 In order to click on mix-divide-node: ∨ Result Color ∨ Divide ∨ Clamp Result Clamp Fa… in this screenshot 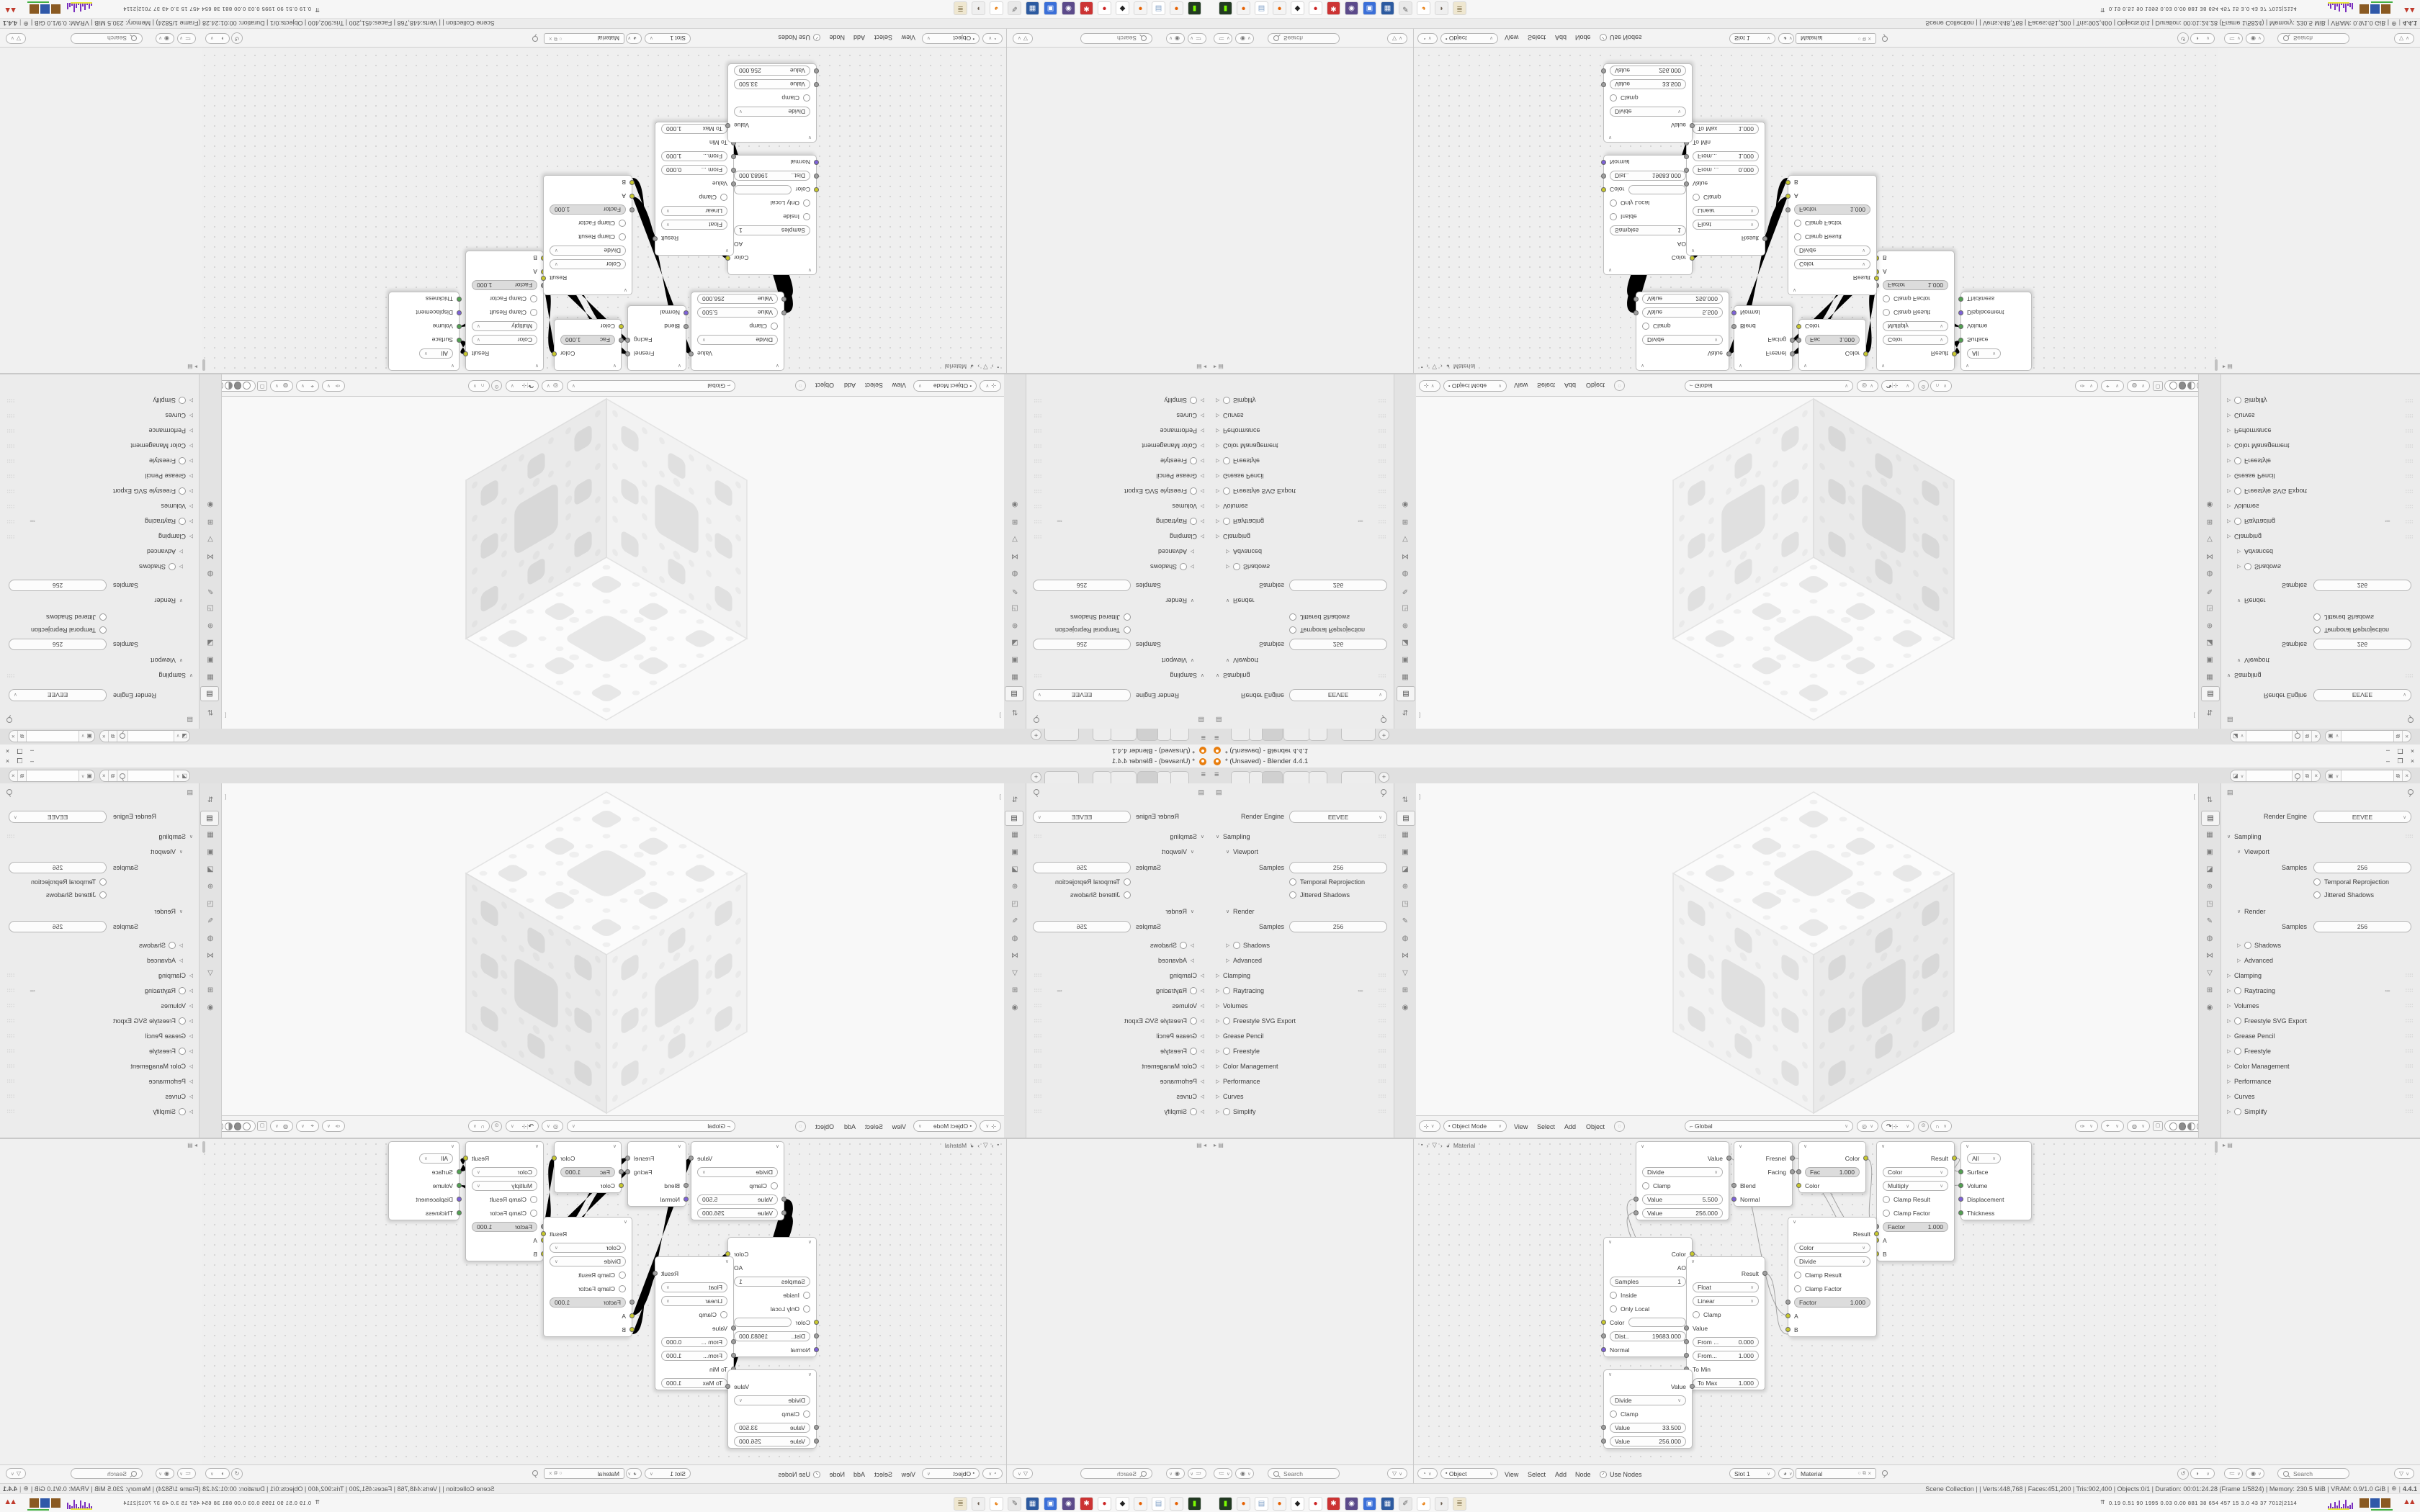, I will do `click(1832, 1277)`.